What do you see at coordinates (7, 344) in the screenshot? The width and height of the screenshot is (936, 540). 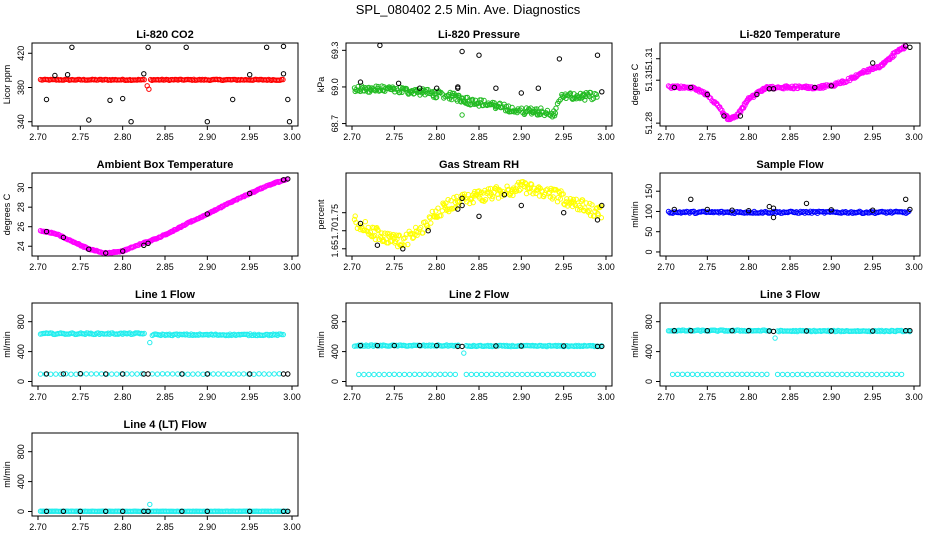 I see `y-axis-label: ml/min` at bounding box center [7, 344].